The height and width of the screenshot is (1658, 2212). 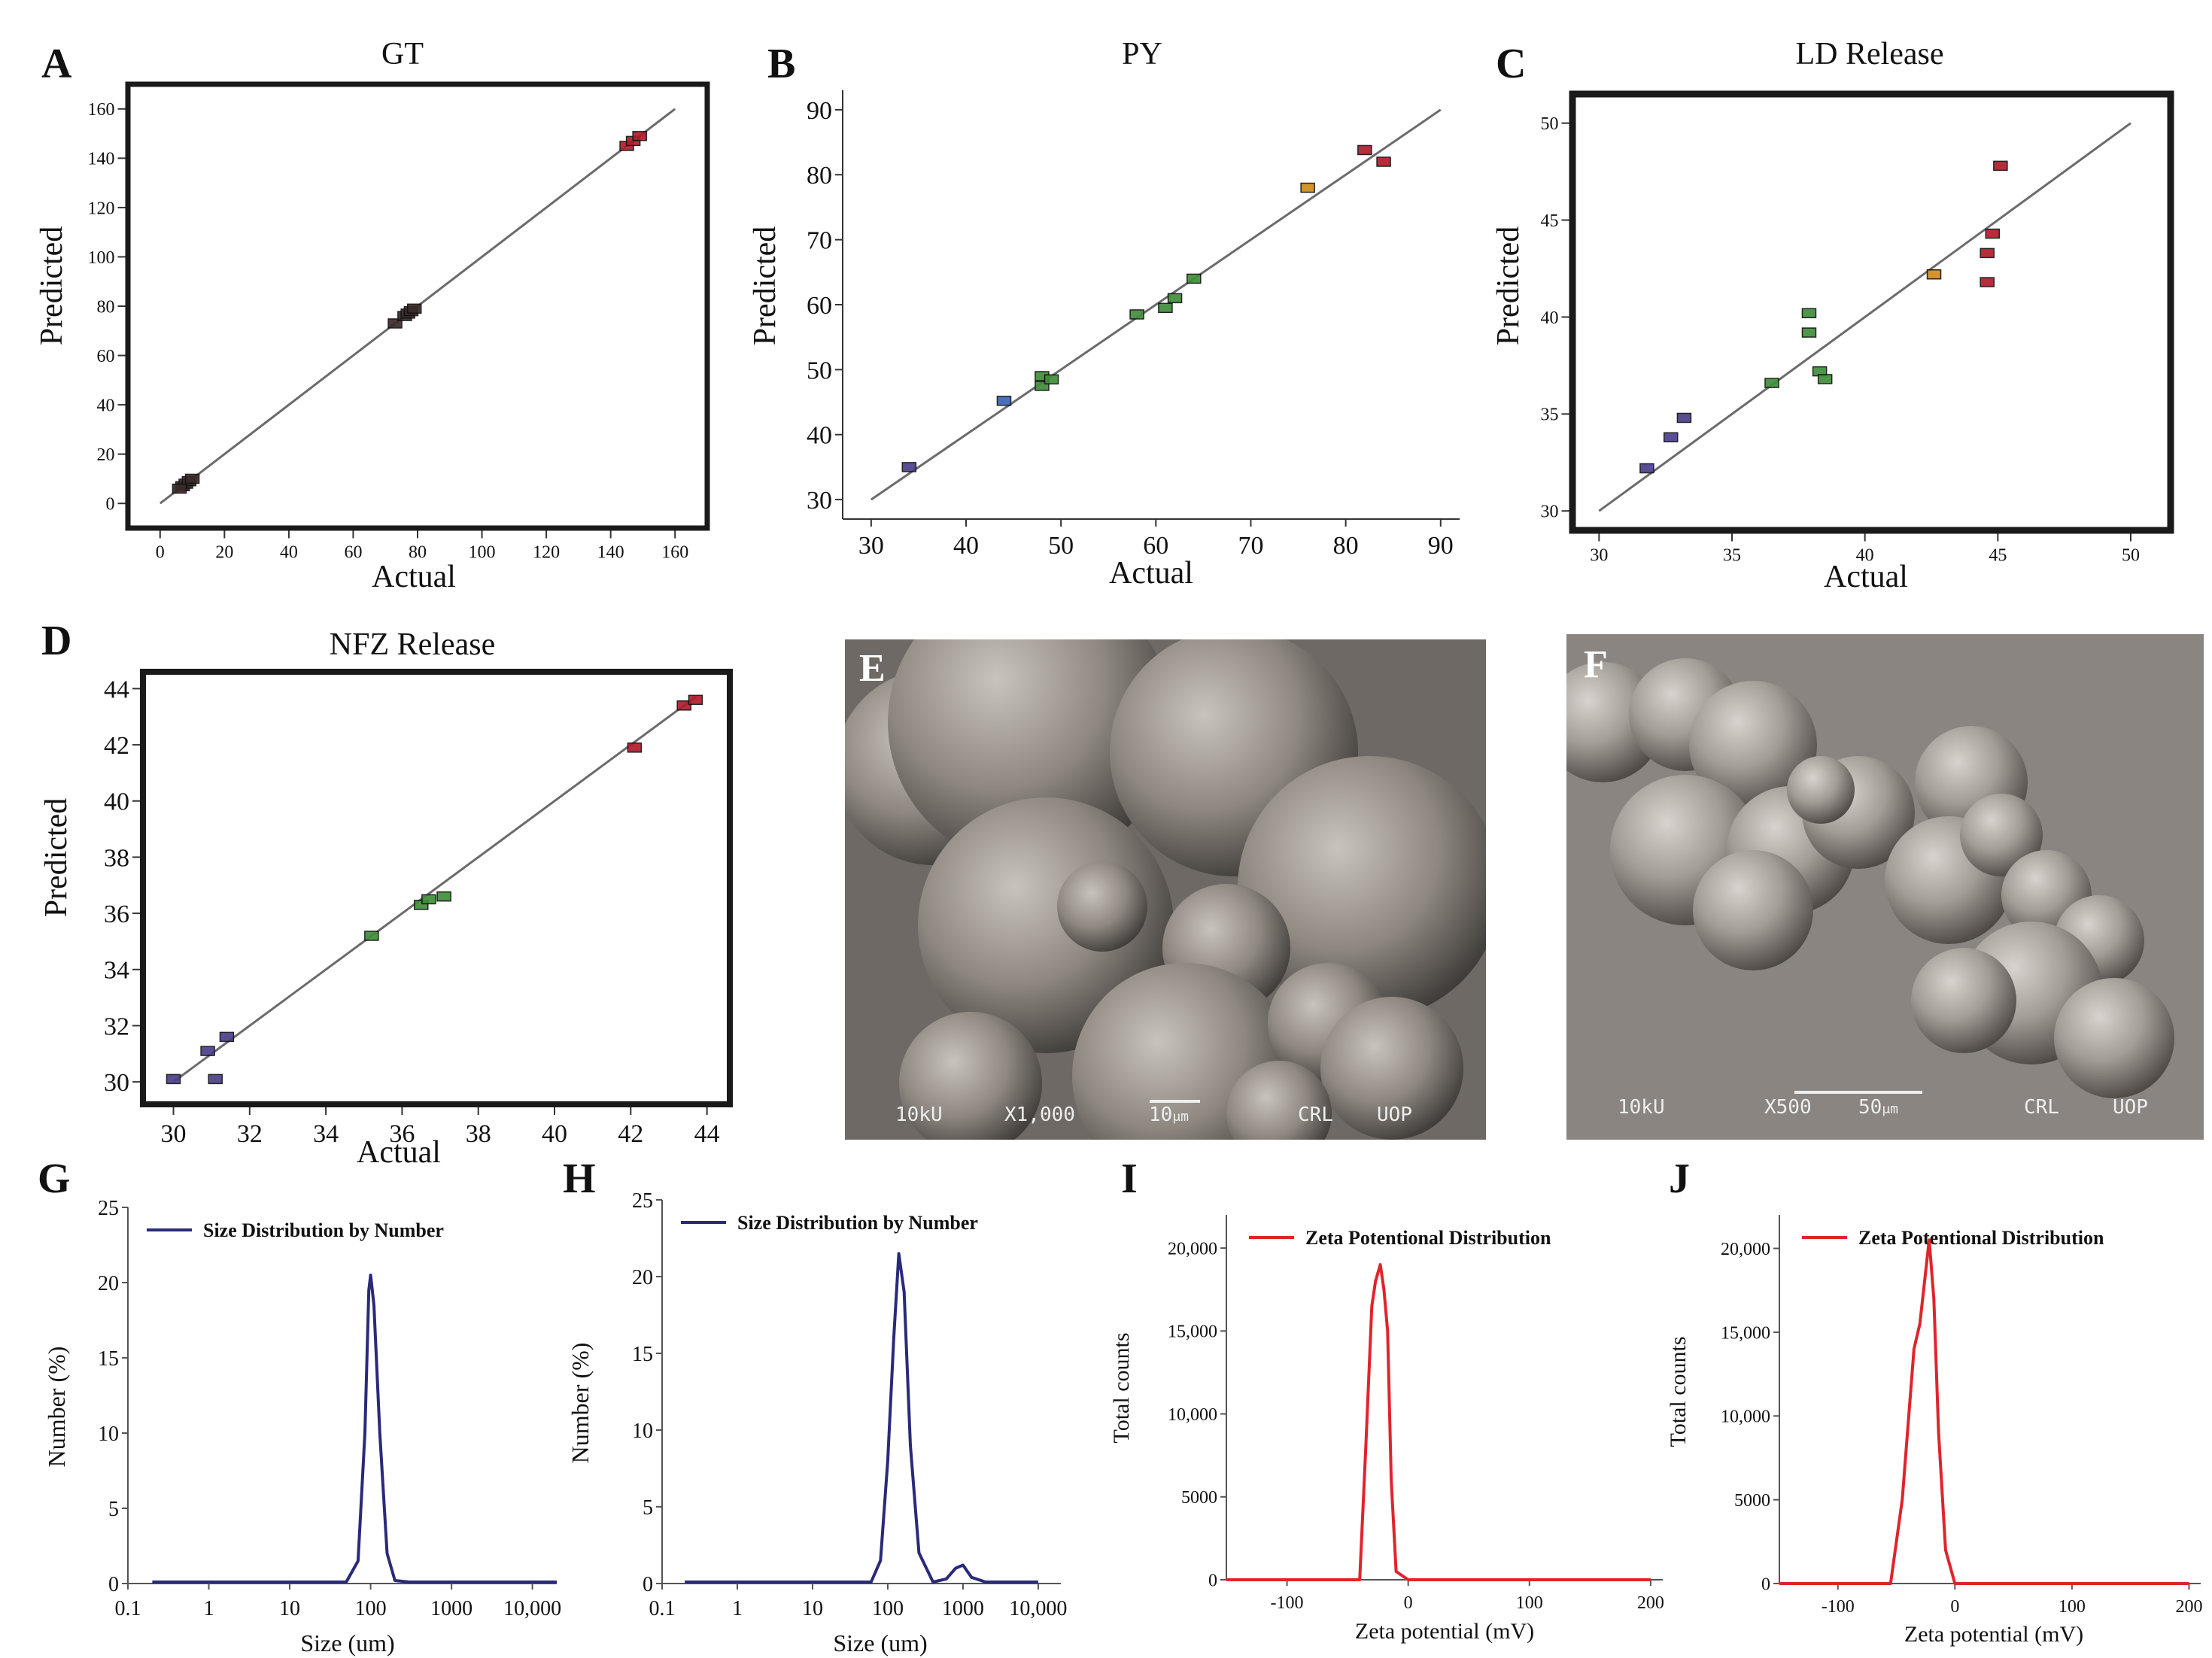 I want to click on panel-d-ylabel: Predicted, so click(x=56, y=858).